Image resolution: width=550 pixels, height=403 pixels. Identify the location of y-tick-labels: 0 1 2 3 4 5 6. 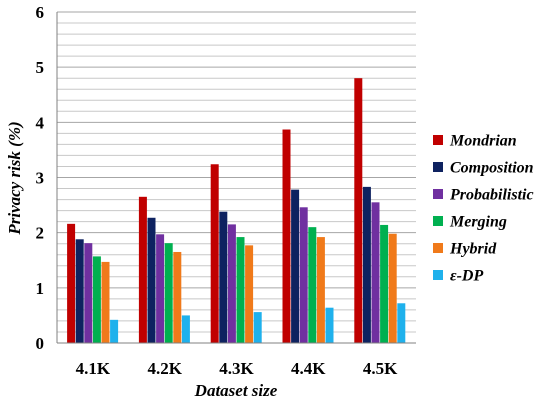
(40, 178).